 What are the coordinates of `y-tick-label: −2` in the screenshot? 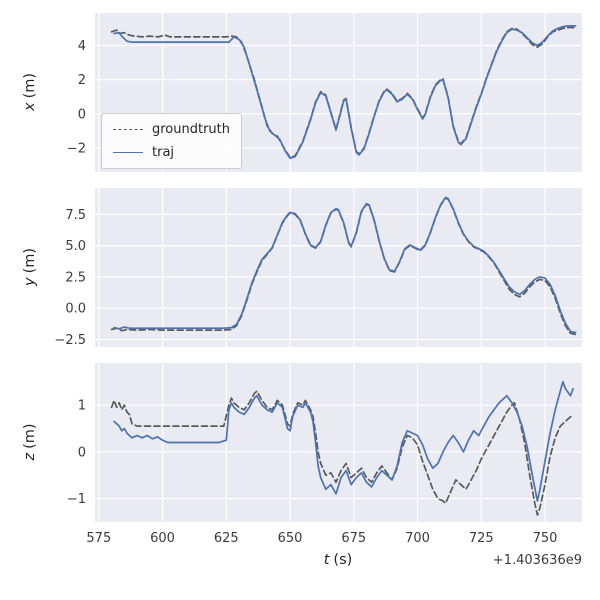 It's located at (76, 149).